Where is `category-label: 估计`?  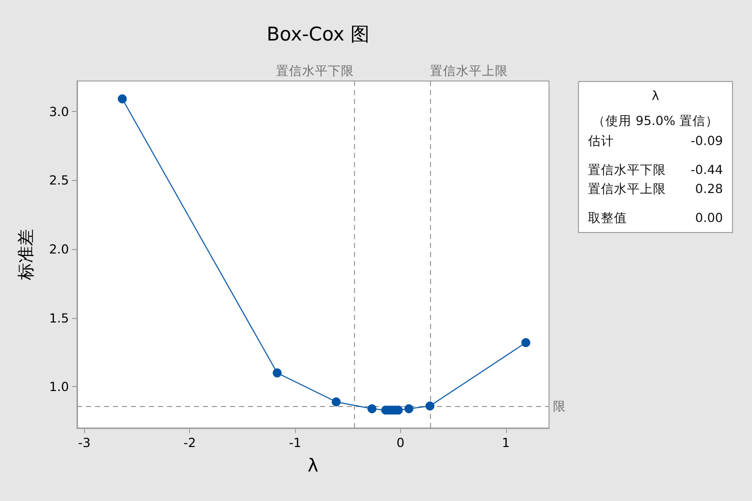 category-label: 估计 is located at coordinates (601, 141).